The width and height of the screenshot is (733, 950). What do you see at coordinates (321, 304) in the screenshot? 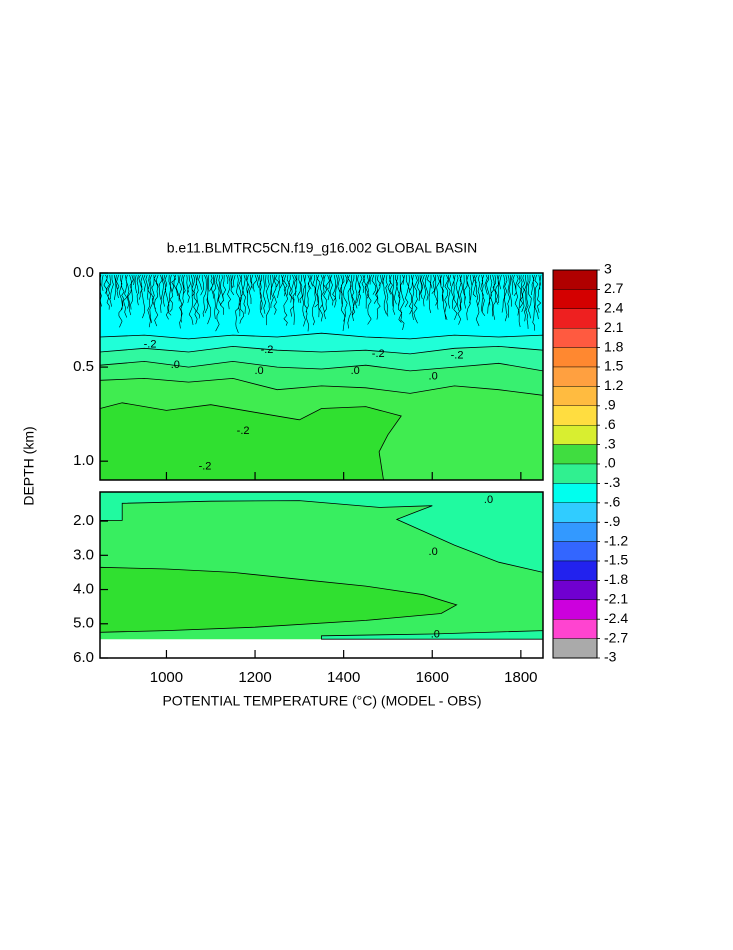
I see `noise-contours` at bounding box center [321, 304].